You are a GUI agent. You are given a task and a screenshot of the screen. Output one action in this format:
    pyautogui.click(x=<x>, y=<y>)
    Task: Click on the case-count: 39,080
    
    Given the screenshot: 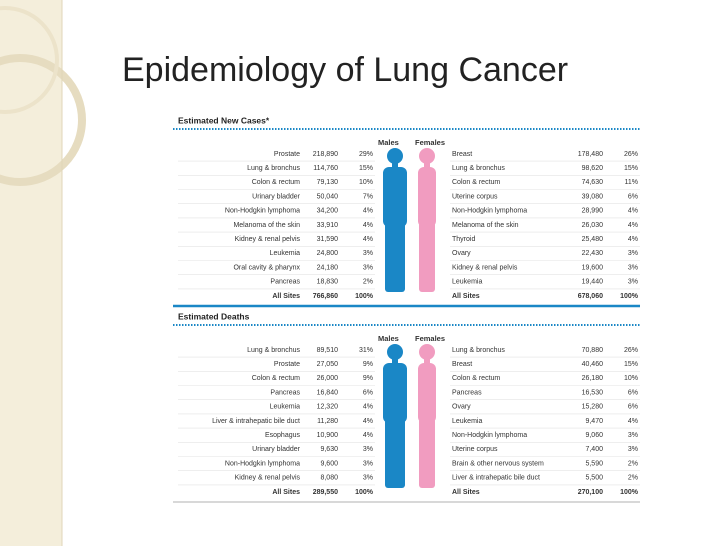 What is the action you would take?
    pyautogui.click(x=593, y=196)
    